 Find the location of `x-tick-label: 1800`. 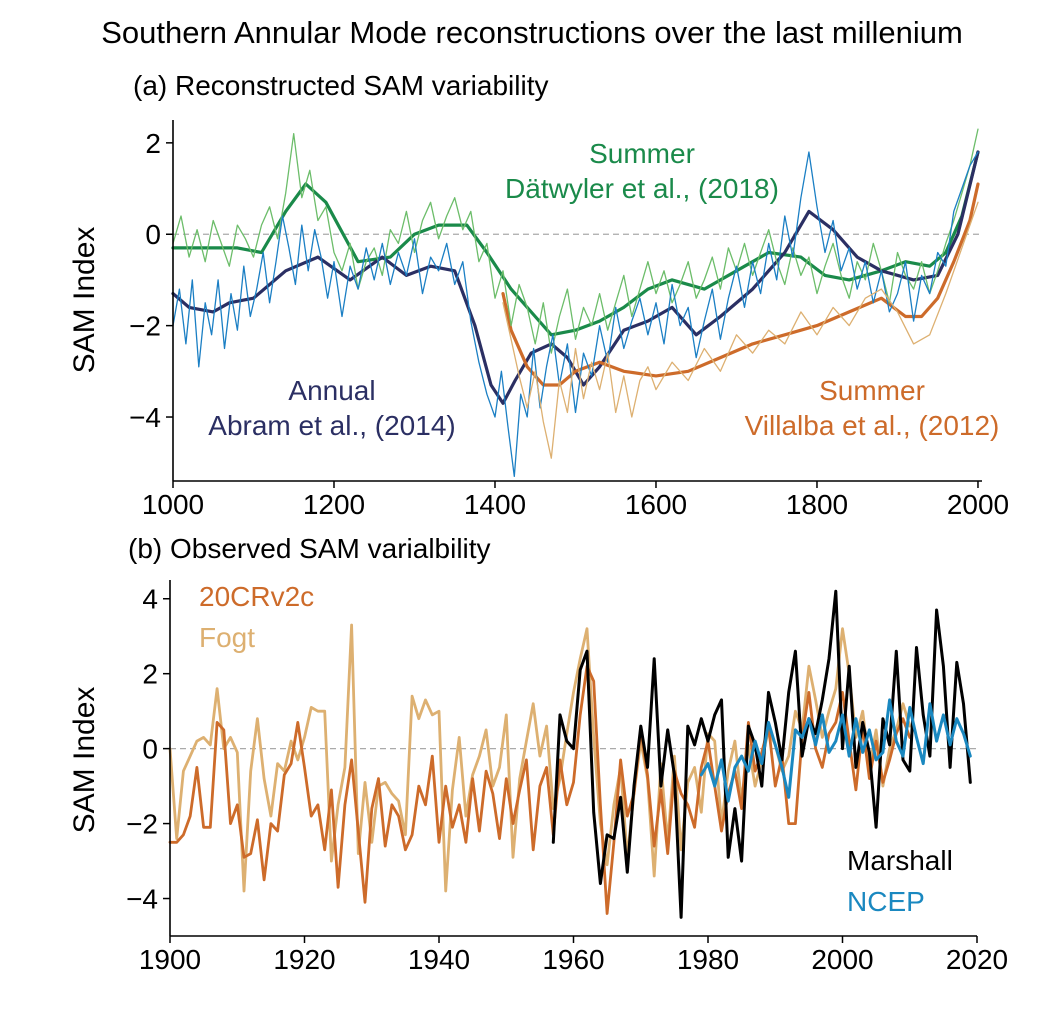

x-tick-label: 1800 is located at coordinates (817, 504).